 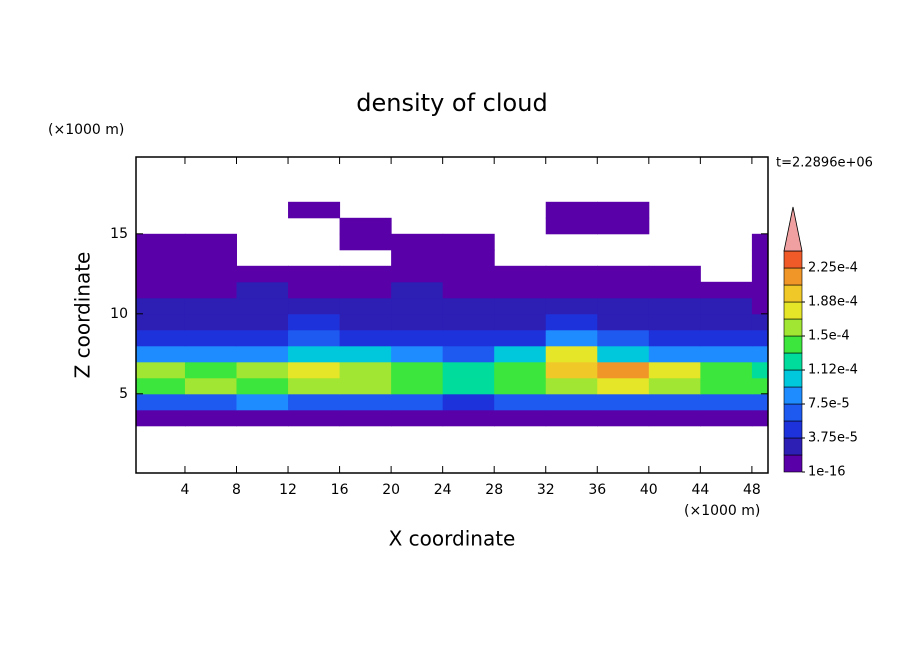 What do you see at coordinates (700, 490) in the screenshot?
I see `x-tick-label: 44` at bounding box center [700, 490].